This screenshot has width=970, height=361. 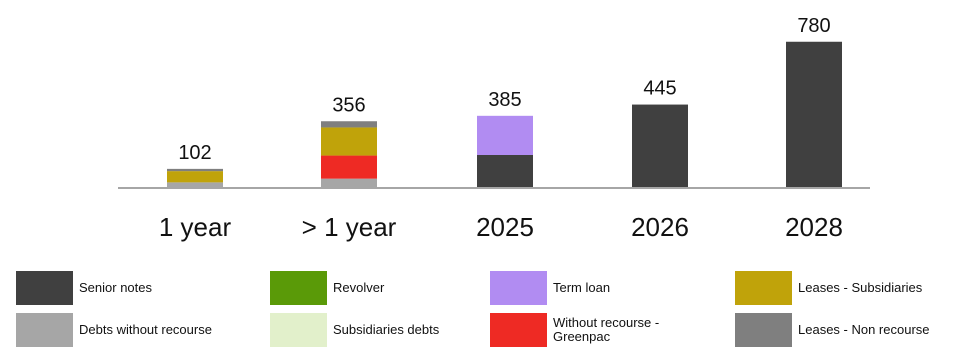 What do you see at coordinates (505, 171) in the screenshot?
I see `bar-2025-senior-notes` at bounding box center [505, 171].